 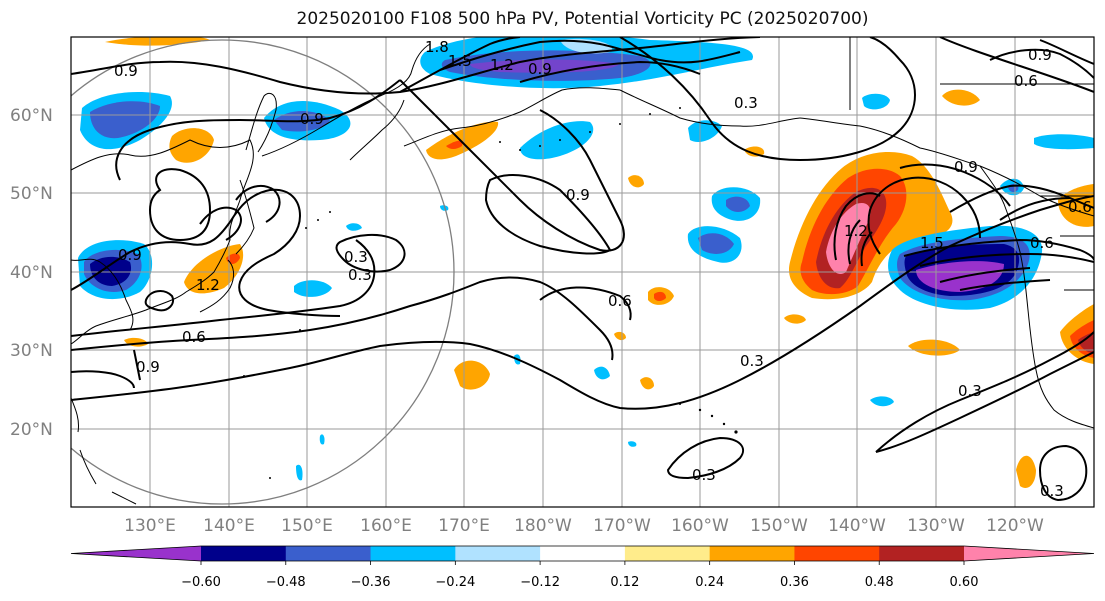 I want to click on lon-label: 130°E, so click(x=150, y=526).